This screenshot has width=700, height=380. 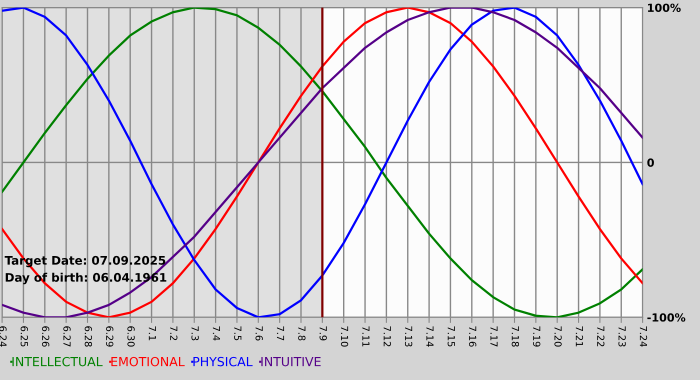 What do you see at coordinates (57, 361) in the screenshot?
I see `legend-label: INTELLECTUAL` at bounding box center [57, 361].